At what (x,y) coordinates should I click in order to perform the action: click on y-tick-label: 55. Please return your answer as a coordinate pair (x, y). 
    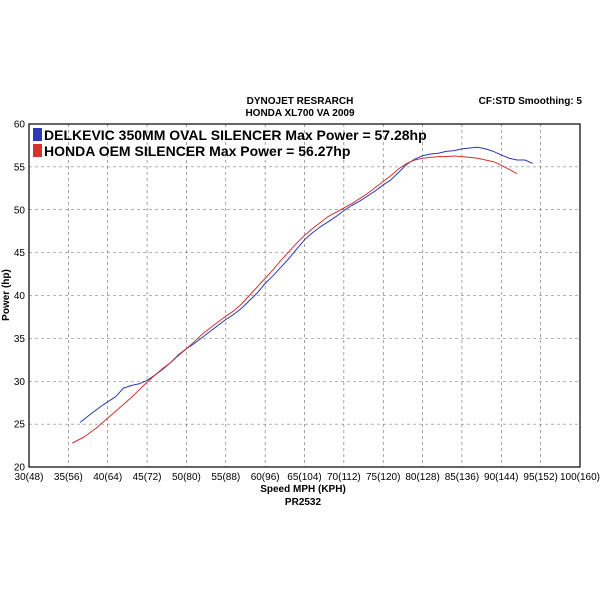
    Looking at the image, I should click on (20, 167).